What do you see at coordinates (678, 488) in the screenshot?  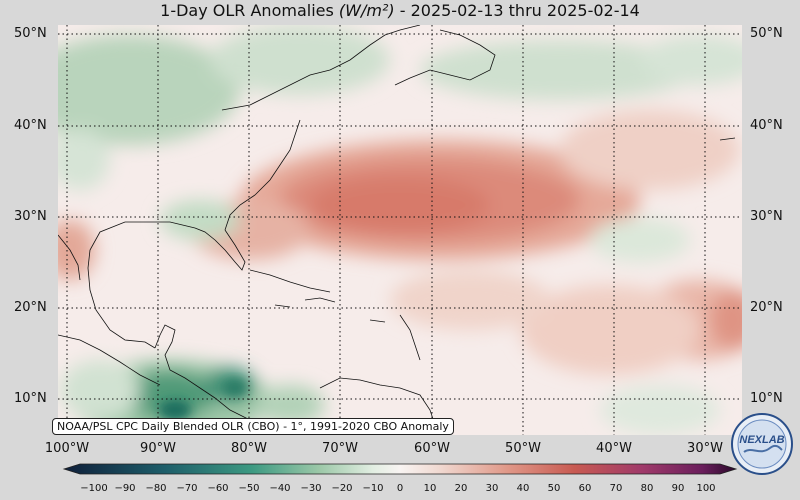 I see `colorbar-tick: 90` at bounding box center [678, 488].